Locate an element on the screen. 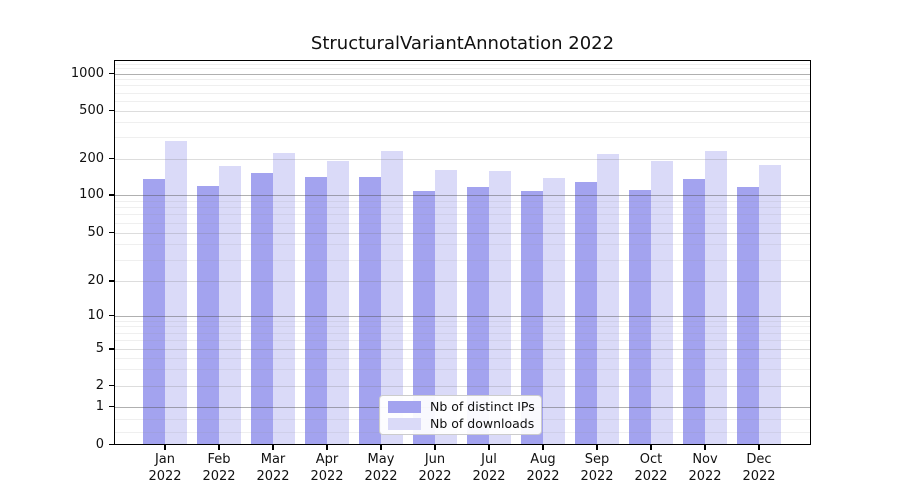 The image size is (900, 500). bar-downloads-mar is located at coordinates (284, 298).